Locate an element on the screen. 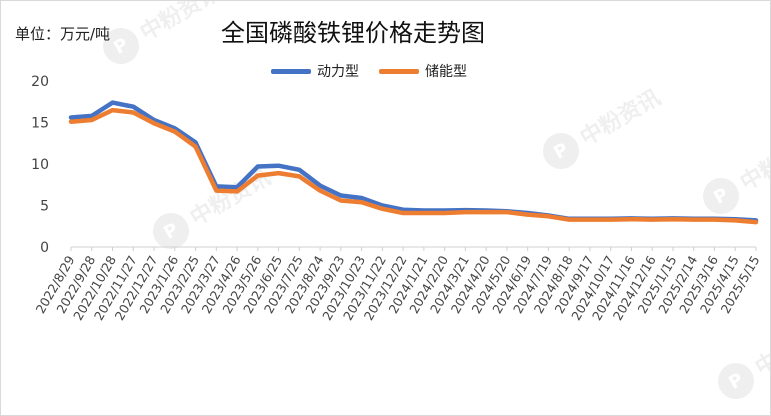  y-tick-label: 20 is located at coordinates (40, 82).